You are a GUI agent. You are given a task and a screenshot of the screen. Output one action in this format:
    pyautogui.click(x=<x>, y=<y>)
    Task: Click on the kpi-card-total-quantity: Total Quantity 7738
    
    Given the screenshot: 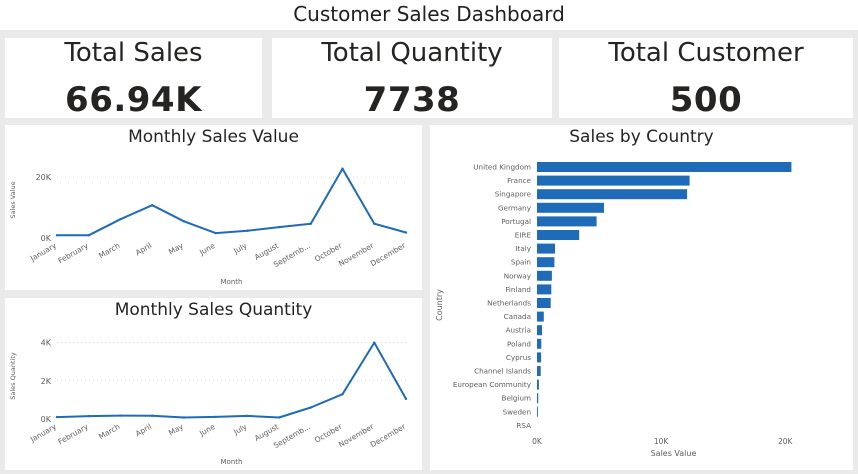 What is the action you would take?
    pyautogui.click(x=412, y=79)
    